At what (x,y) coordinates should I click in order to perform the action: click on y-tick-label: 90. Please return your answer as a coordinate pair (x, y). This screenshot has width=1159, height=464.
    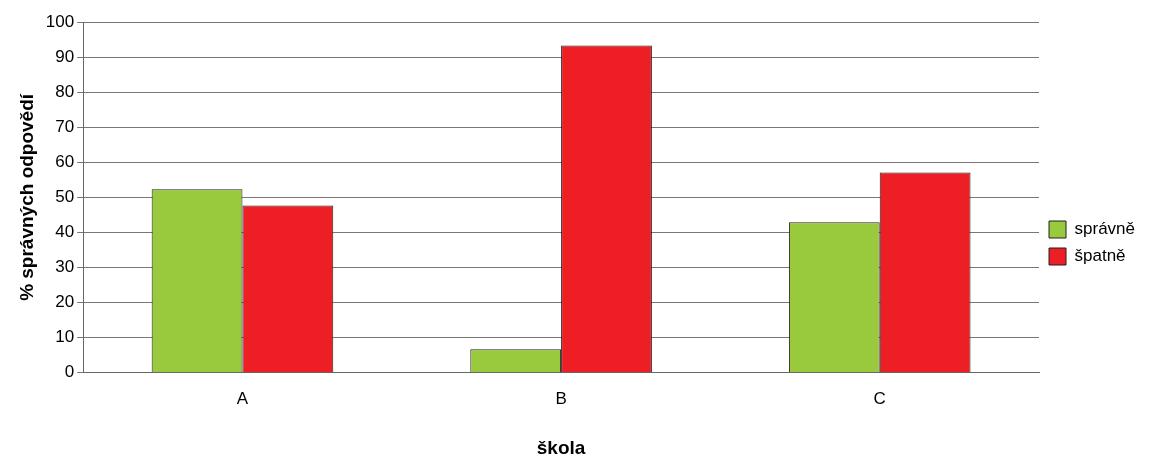
    Looking at the image, I should click on (65, 56).